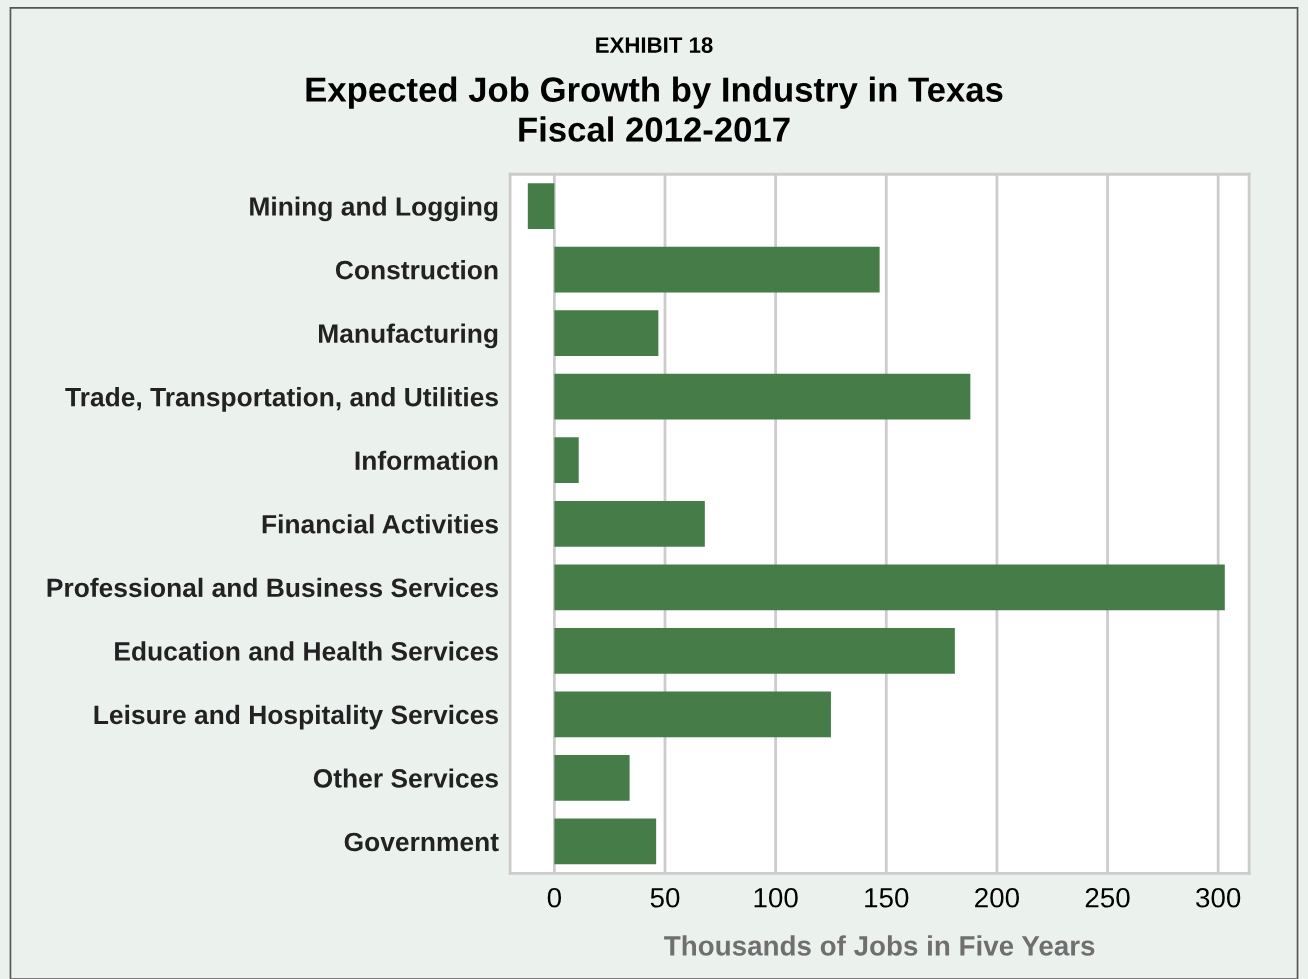 This screenshot has width=1308, height=979. What do you see at coordinates (554, 897) in the screenshot?
I see `x-tick-label: 0` at bounding box center [554, 897].